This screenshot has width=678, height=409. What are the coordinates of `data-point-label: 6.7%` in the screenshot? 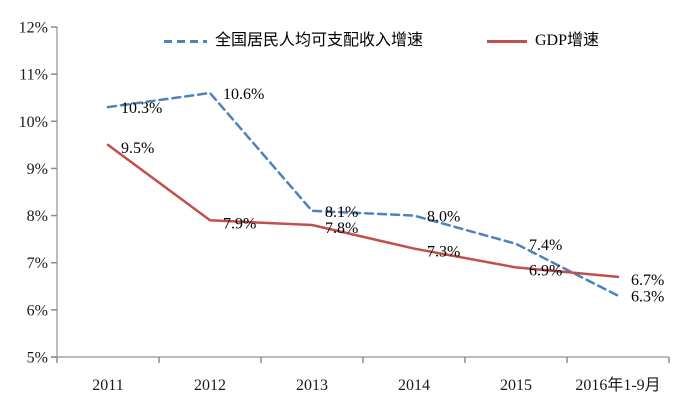 It's located at (647, 280).